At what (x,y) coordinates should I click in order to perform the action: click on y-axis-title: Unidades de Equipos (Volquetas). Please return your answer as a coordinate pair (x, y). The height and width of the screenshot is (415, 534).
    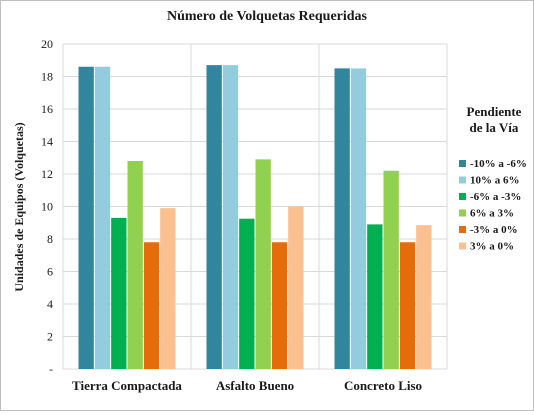
    Looking at the image, I should click on (19, 206).